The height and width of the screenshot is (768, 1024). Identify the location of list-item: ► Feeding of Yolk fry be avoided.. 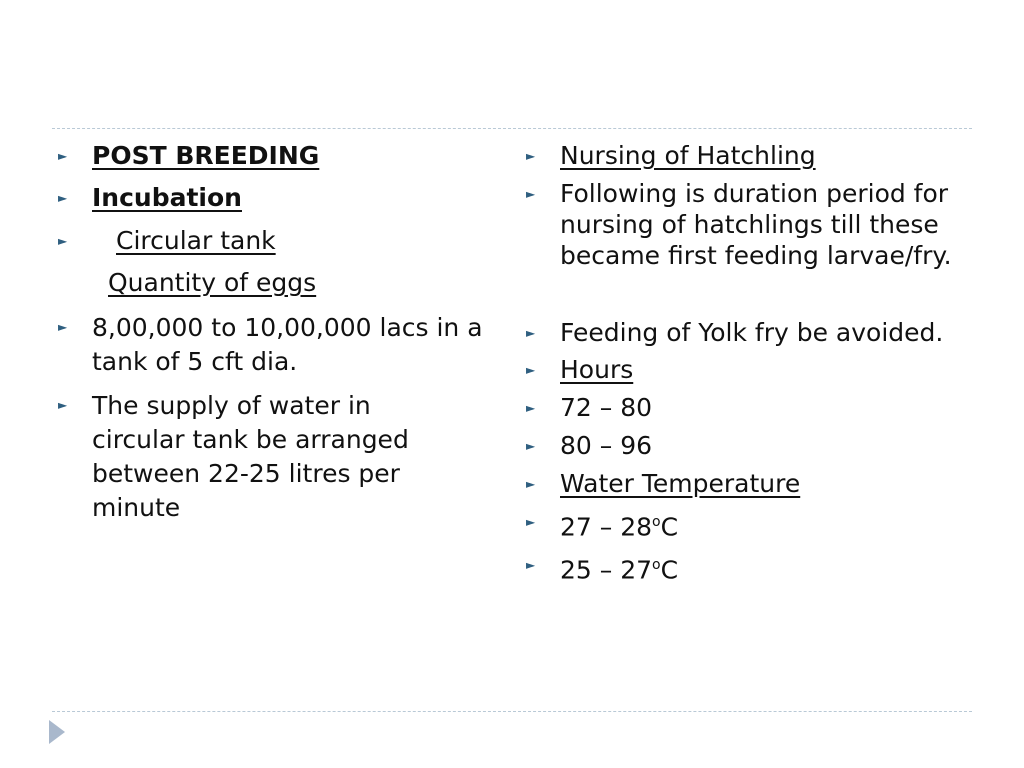
(746, 332).